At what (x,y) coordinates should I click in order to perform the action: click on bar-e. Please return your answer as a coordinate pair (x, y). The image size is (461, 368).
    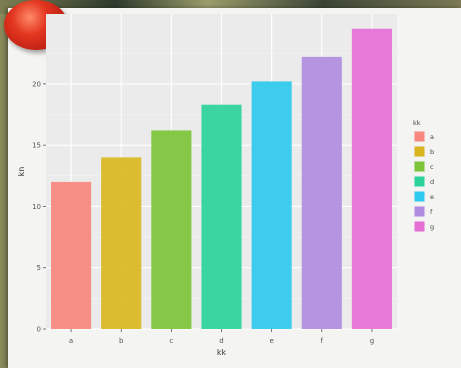
    Looking at the image, I should click on (271, 205).